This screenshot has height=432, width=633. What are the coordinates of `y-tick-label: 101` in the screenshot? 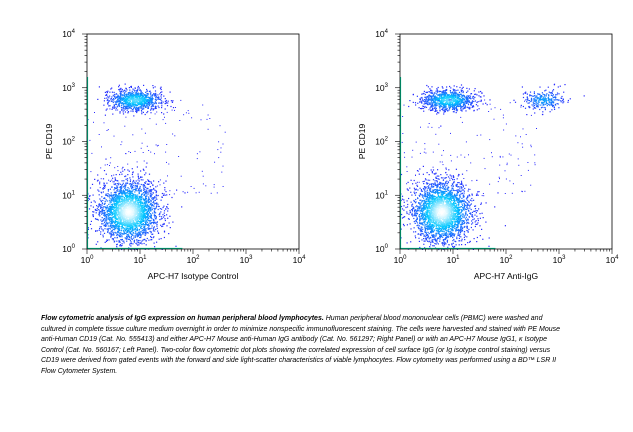 It's located at (68, 195).